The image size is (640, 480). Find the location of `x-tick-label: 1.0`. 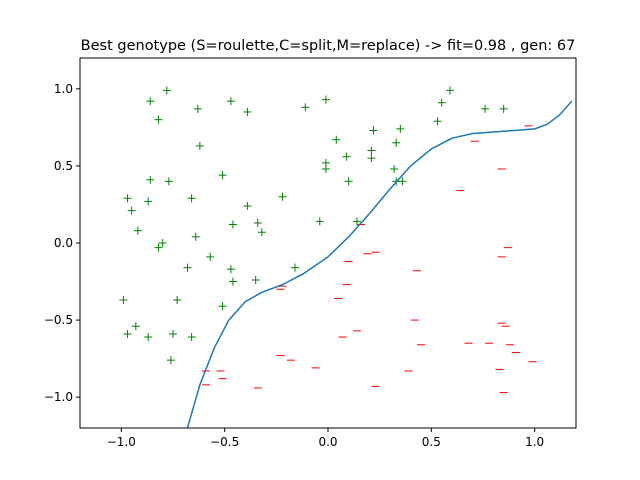

x-tick-label: 1.0 is located at coordinates (534, 442).